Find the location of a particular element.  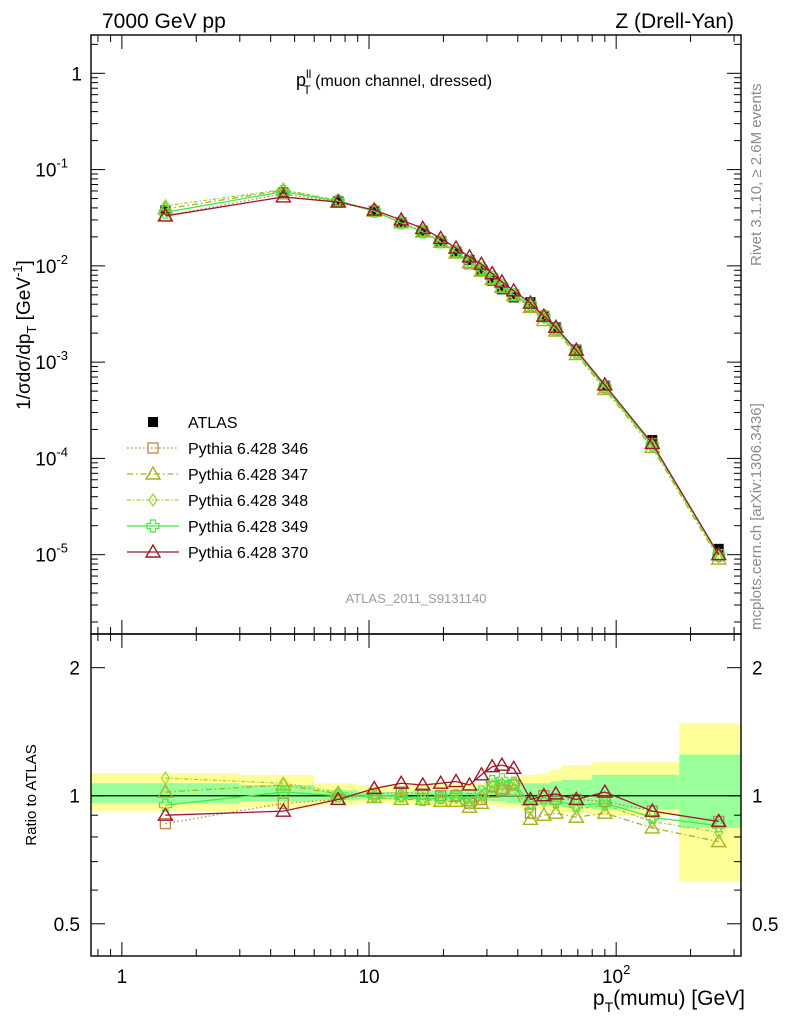

y-axis-label-part2: [GeV is located at coordinates (24, 301).